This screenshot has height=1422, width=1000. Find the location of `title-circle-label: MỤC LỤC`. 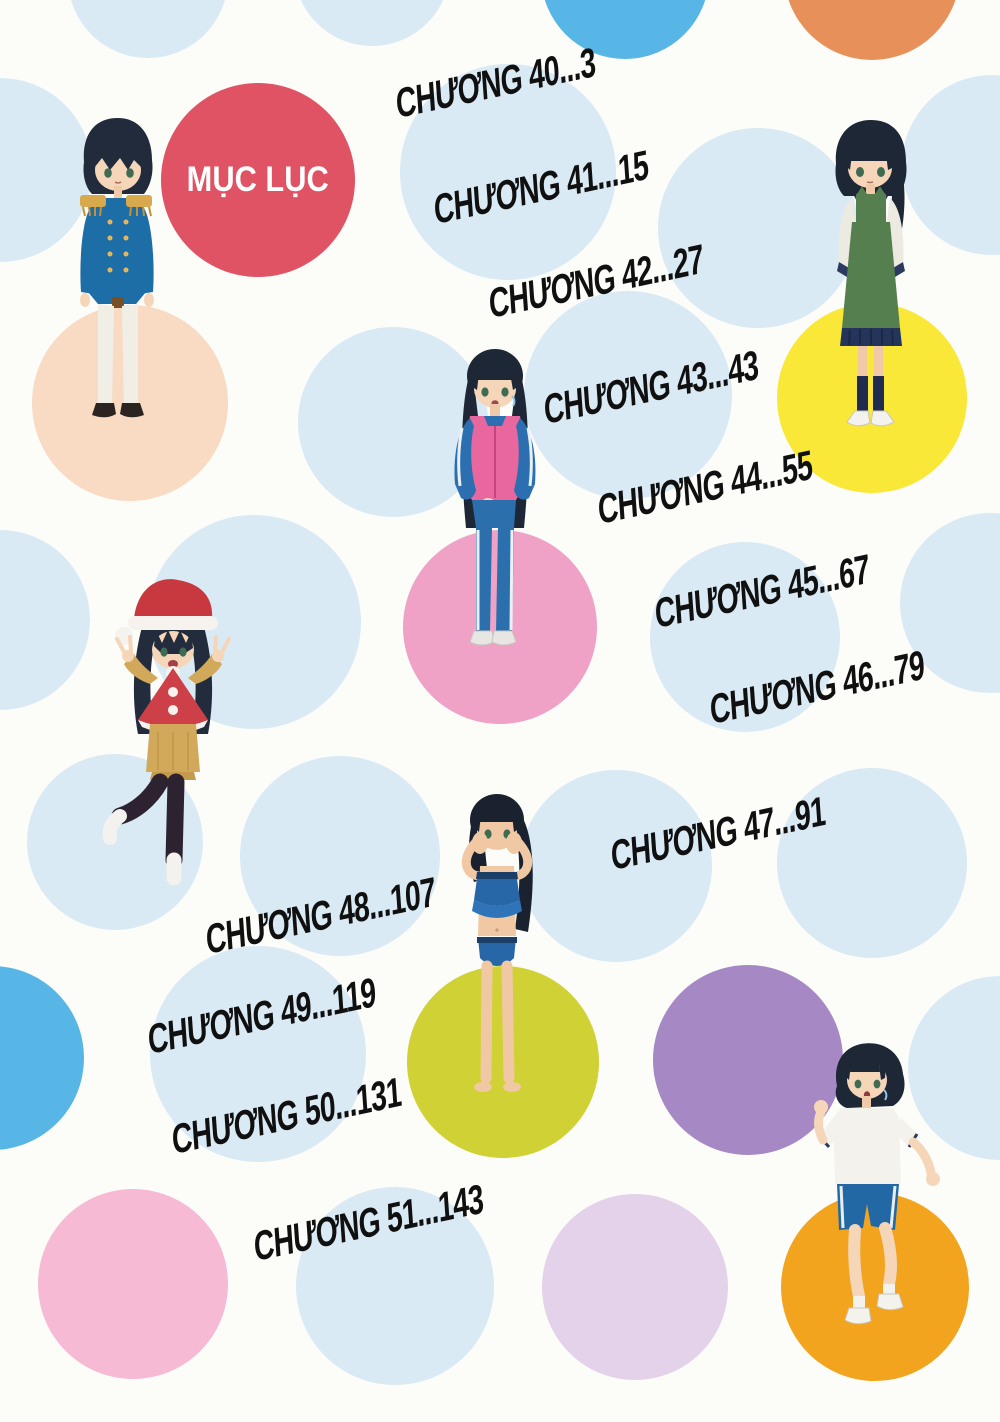

title-circle-label: MỤC LỤC is located at coordinates (258, 180).